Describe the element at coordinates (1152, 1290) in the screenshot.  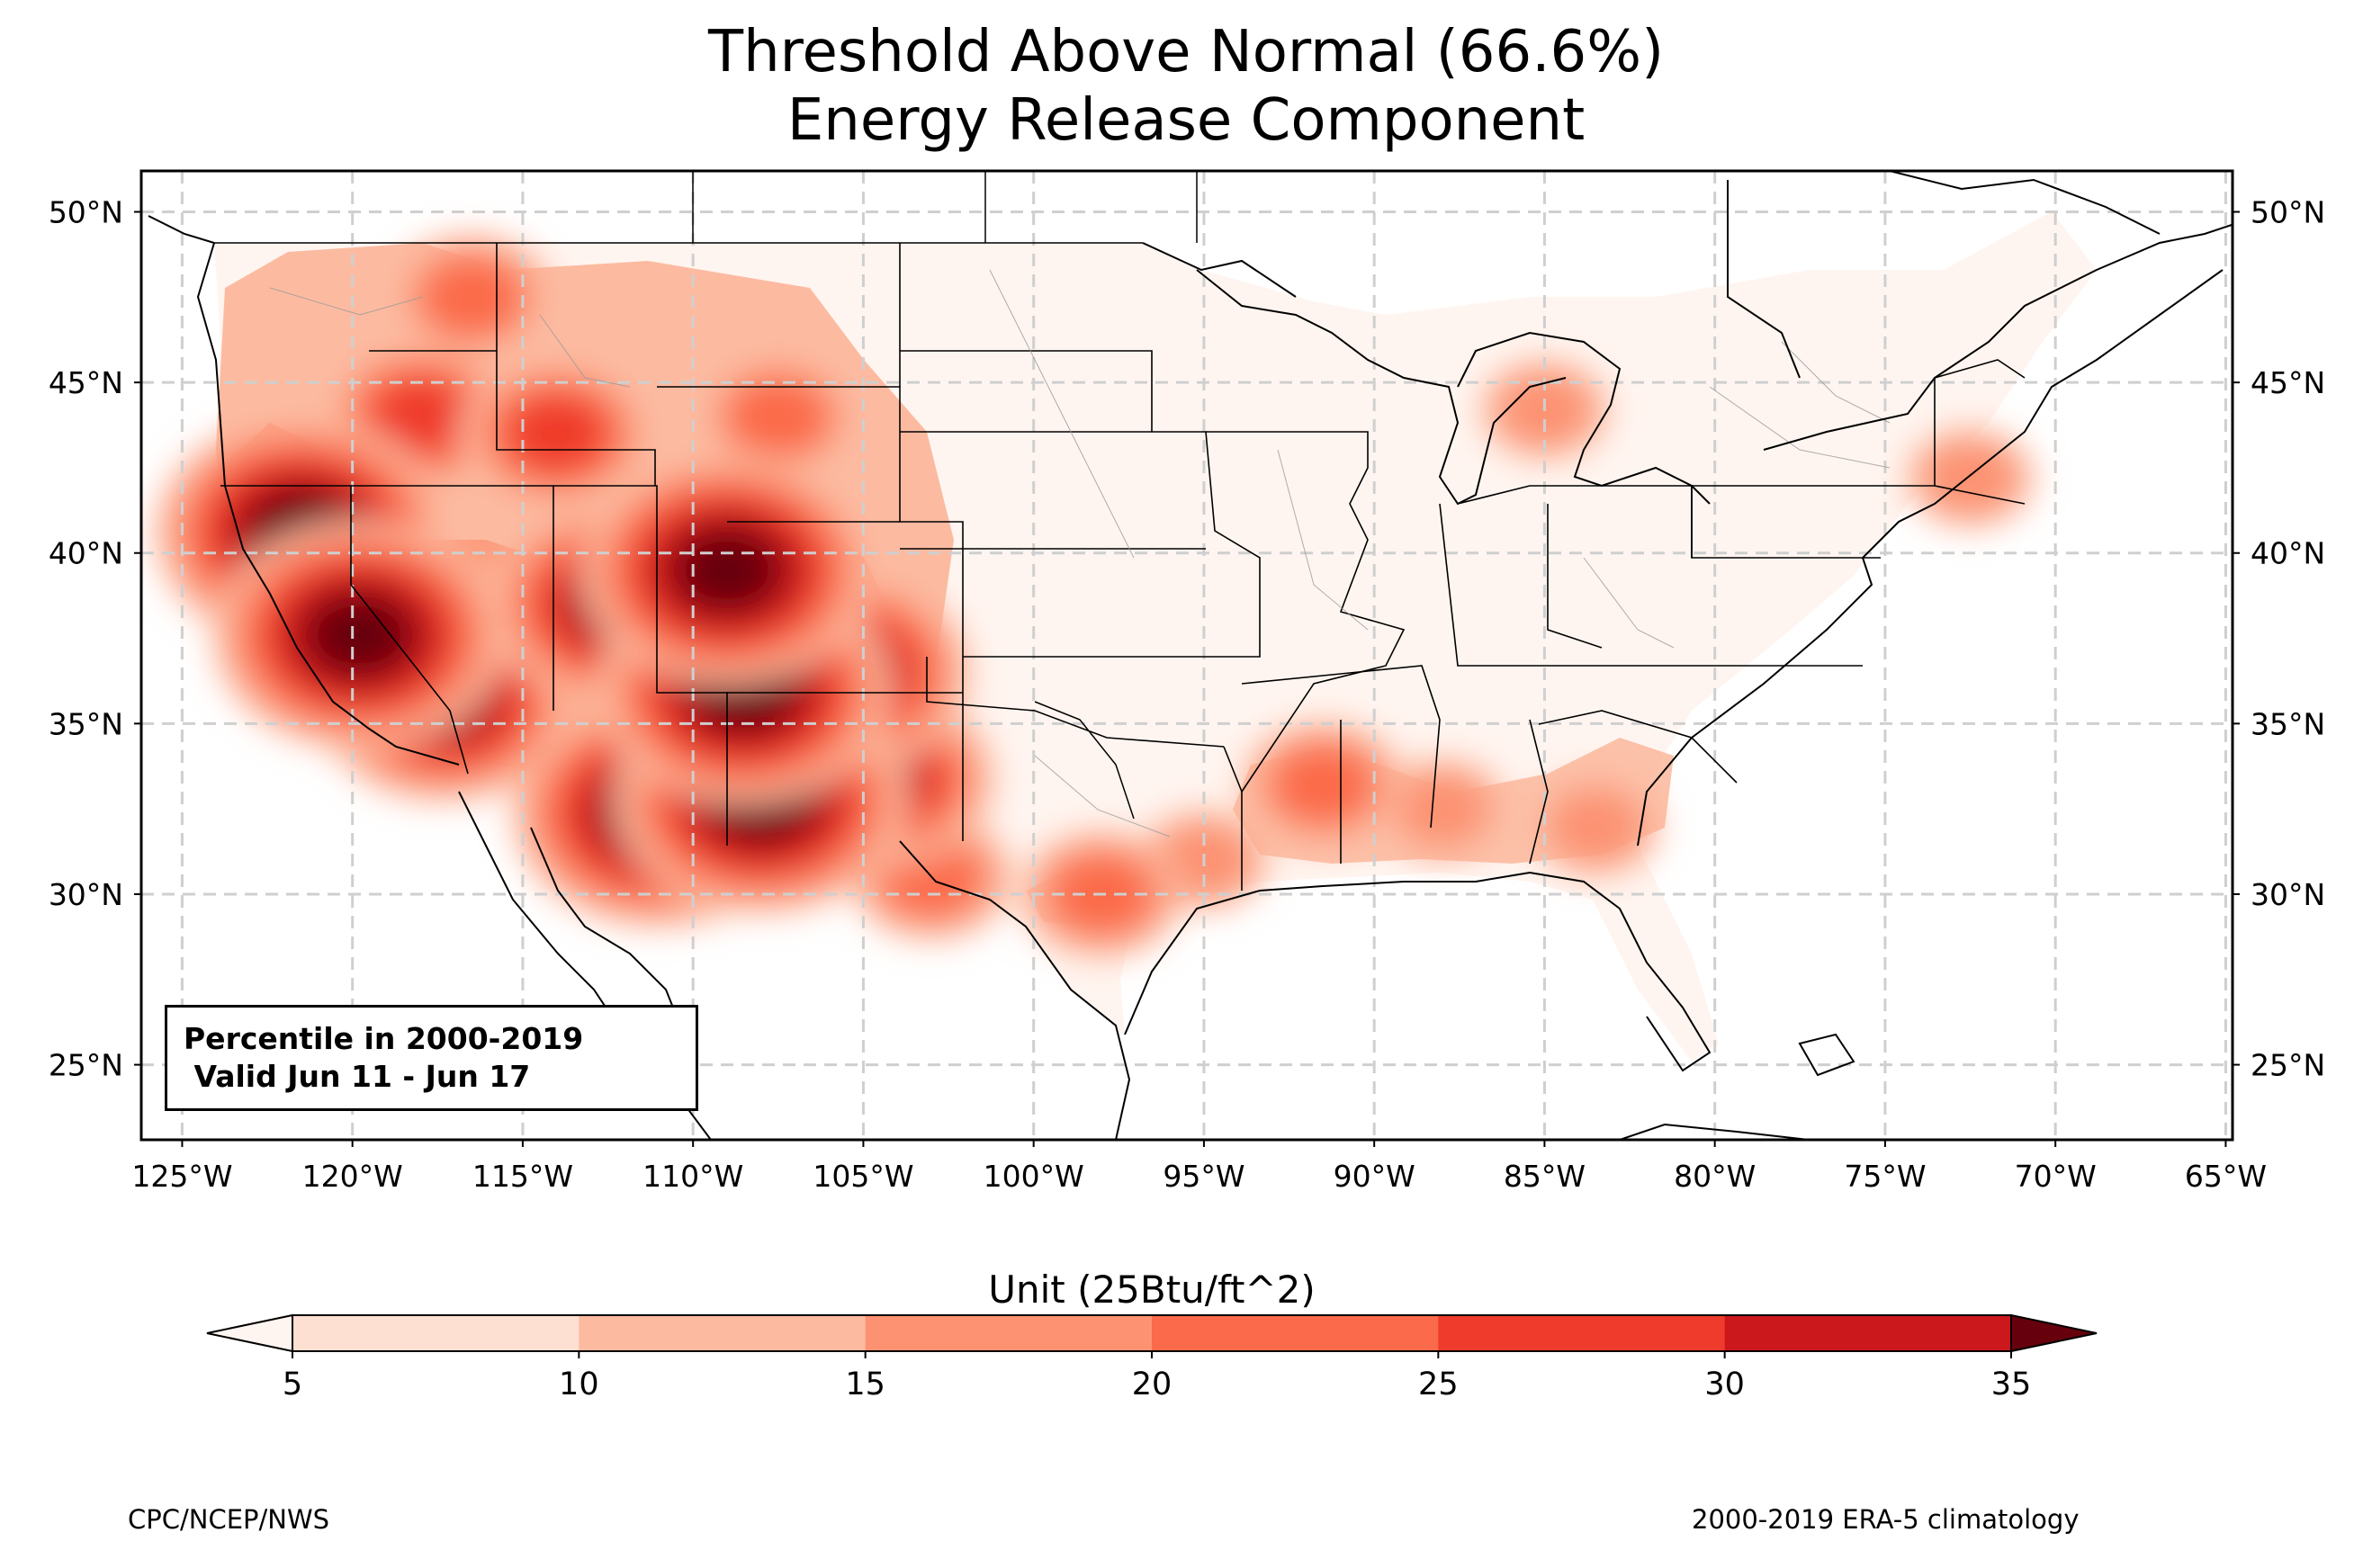
I see `colorbar-title: Unit (25Btu/ft^2)` at that location.